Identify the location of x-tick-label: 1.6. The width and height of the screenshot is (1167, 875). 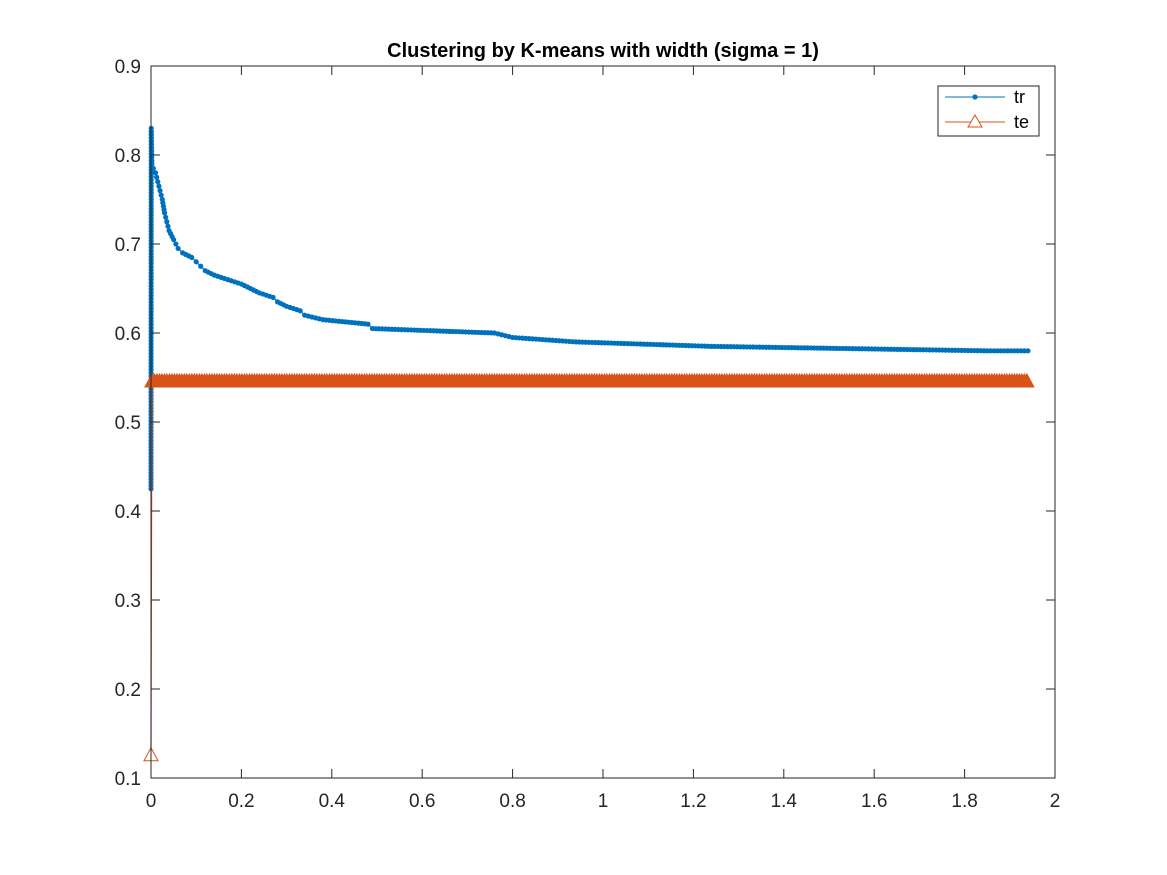
(874, 801).